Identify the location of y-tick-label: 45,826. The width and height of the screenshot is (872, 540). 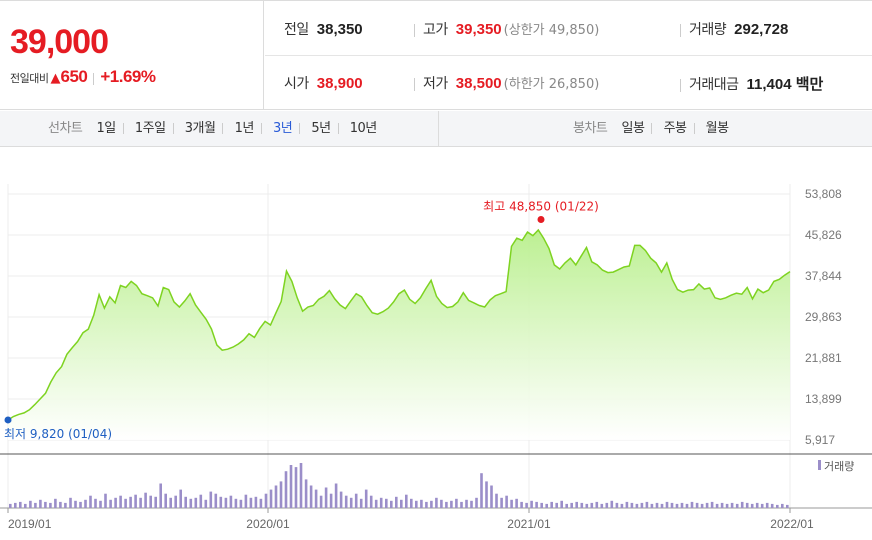
(823, 235).